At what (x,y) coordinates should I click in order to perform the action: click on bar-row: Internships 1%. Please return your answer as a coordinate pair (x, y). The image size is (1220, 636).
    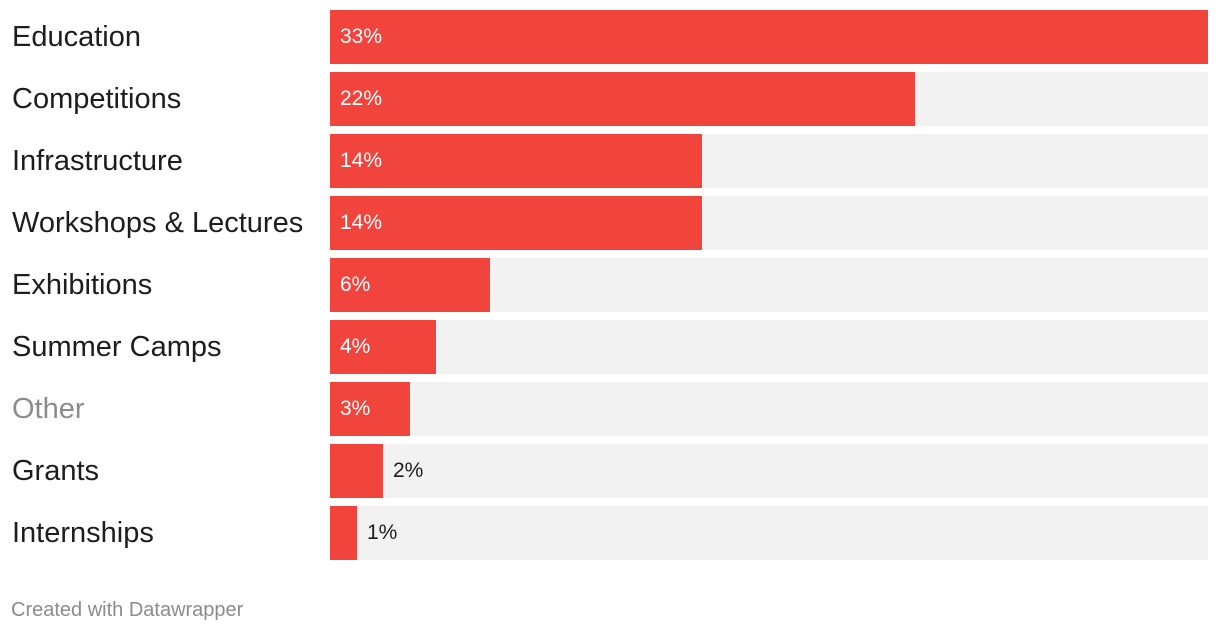
    Looking at the image, I should click on (610, 533).